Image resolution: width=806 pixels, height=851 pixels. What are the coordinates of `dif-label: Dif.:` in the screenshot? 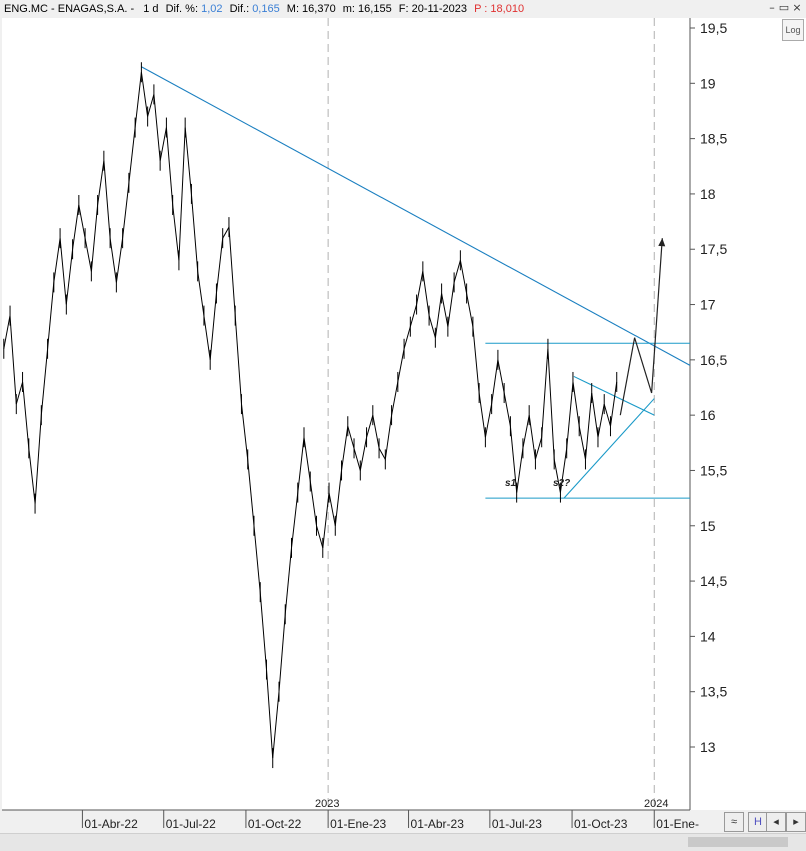 It's located at (239, 9).